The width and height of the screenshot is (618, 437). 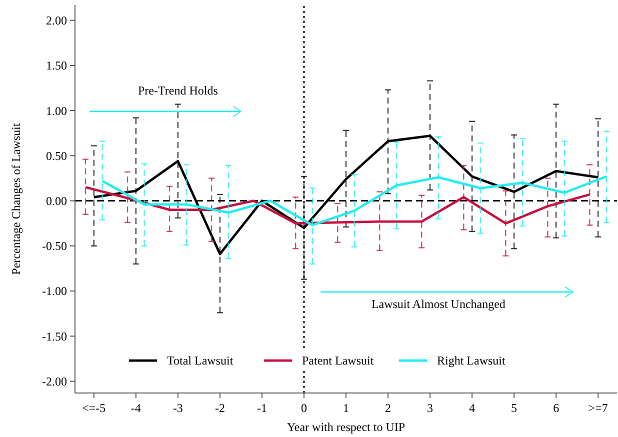 I want to click on legend-label: Right Lawsuit, so click(x=471, y=361).